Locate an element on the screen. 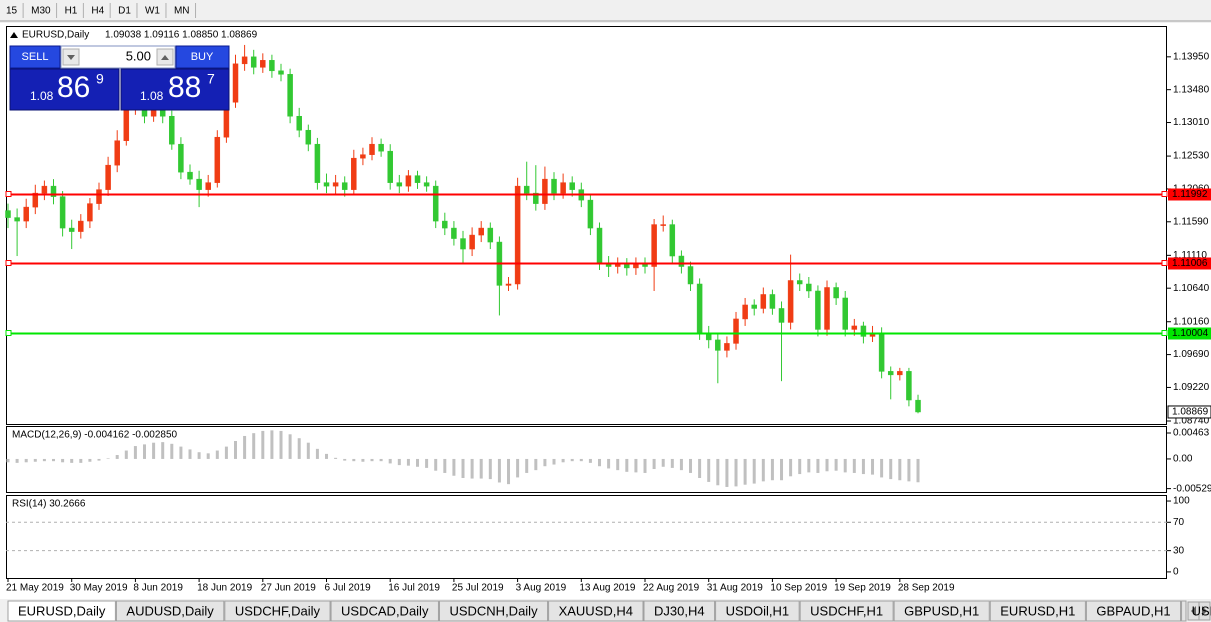 The height and width of the screenshot is (622, 1211). x-tick-label: 27 Jun 2019 is located at coordinates (288, 588).